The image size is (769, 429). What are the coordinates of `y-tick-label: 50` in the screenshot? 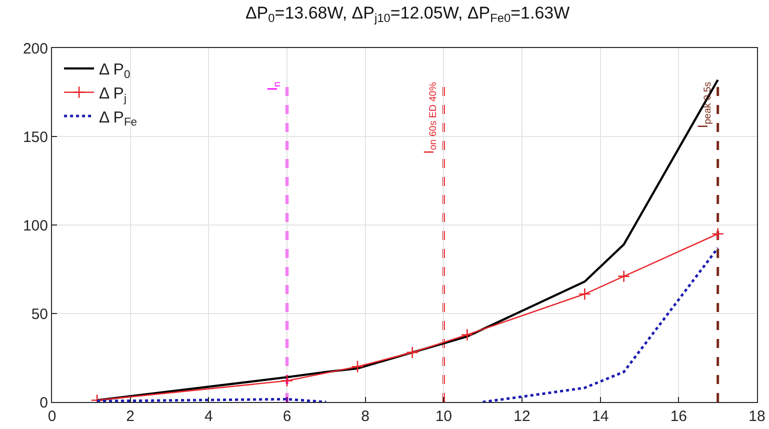 It's located at (39, 314).